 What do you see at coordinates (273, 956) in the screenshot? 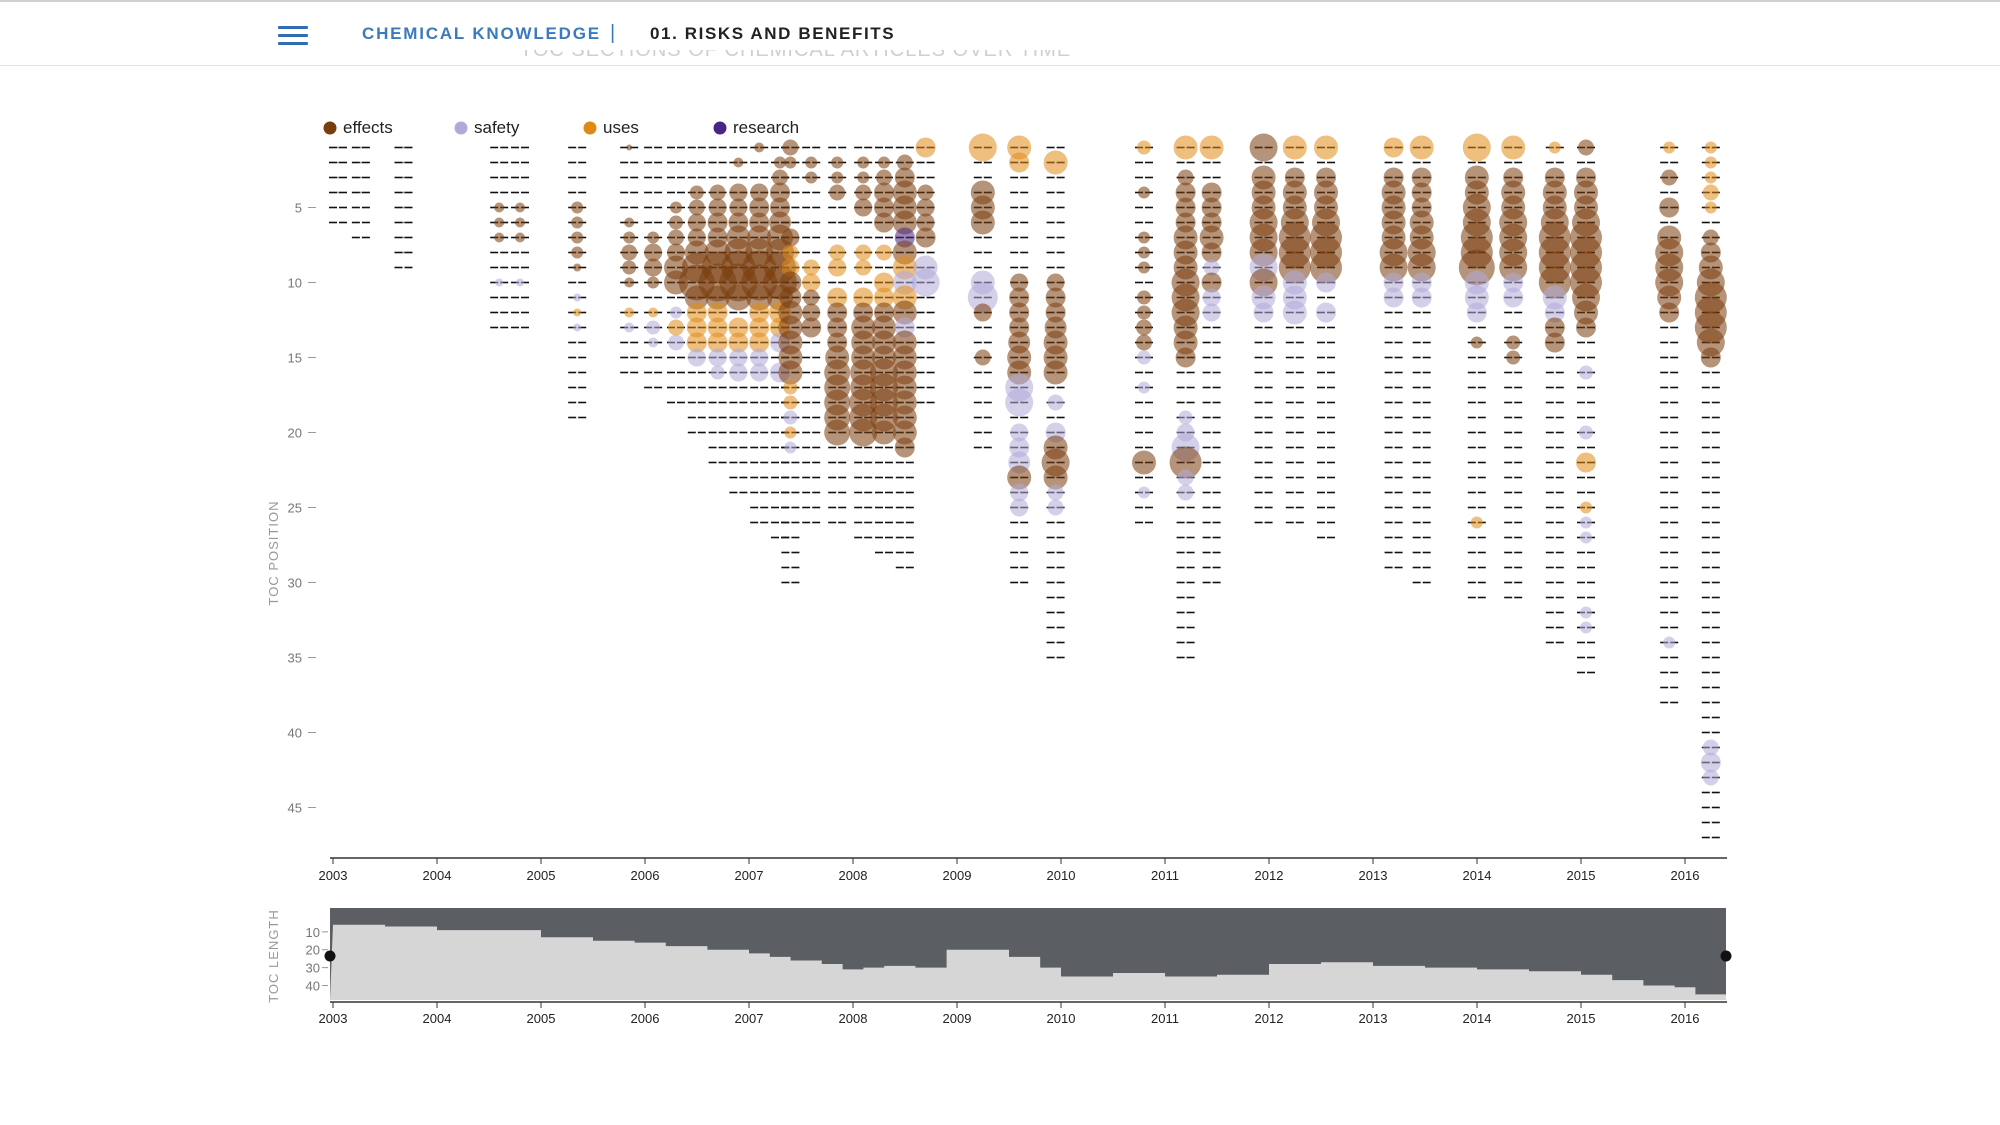
I see `overview-y-axis-label: TOC LENGTH` at bounding box center [273, 956].